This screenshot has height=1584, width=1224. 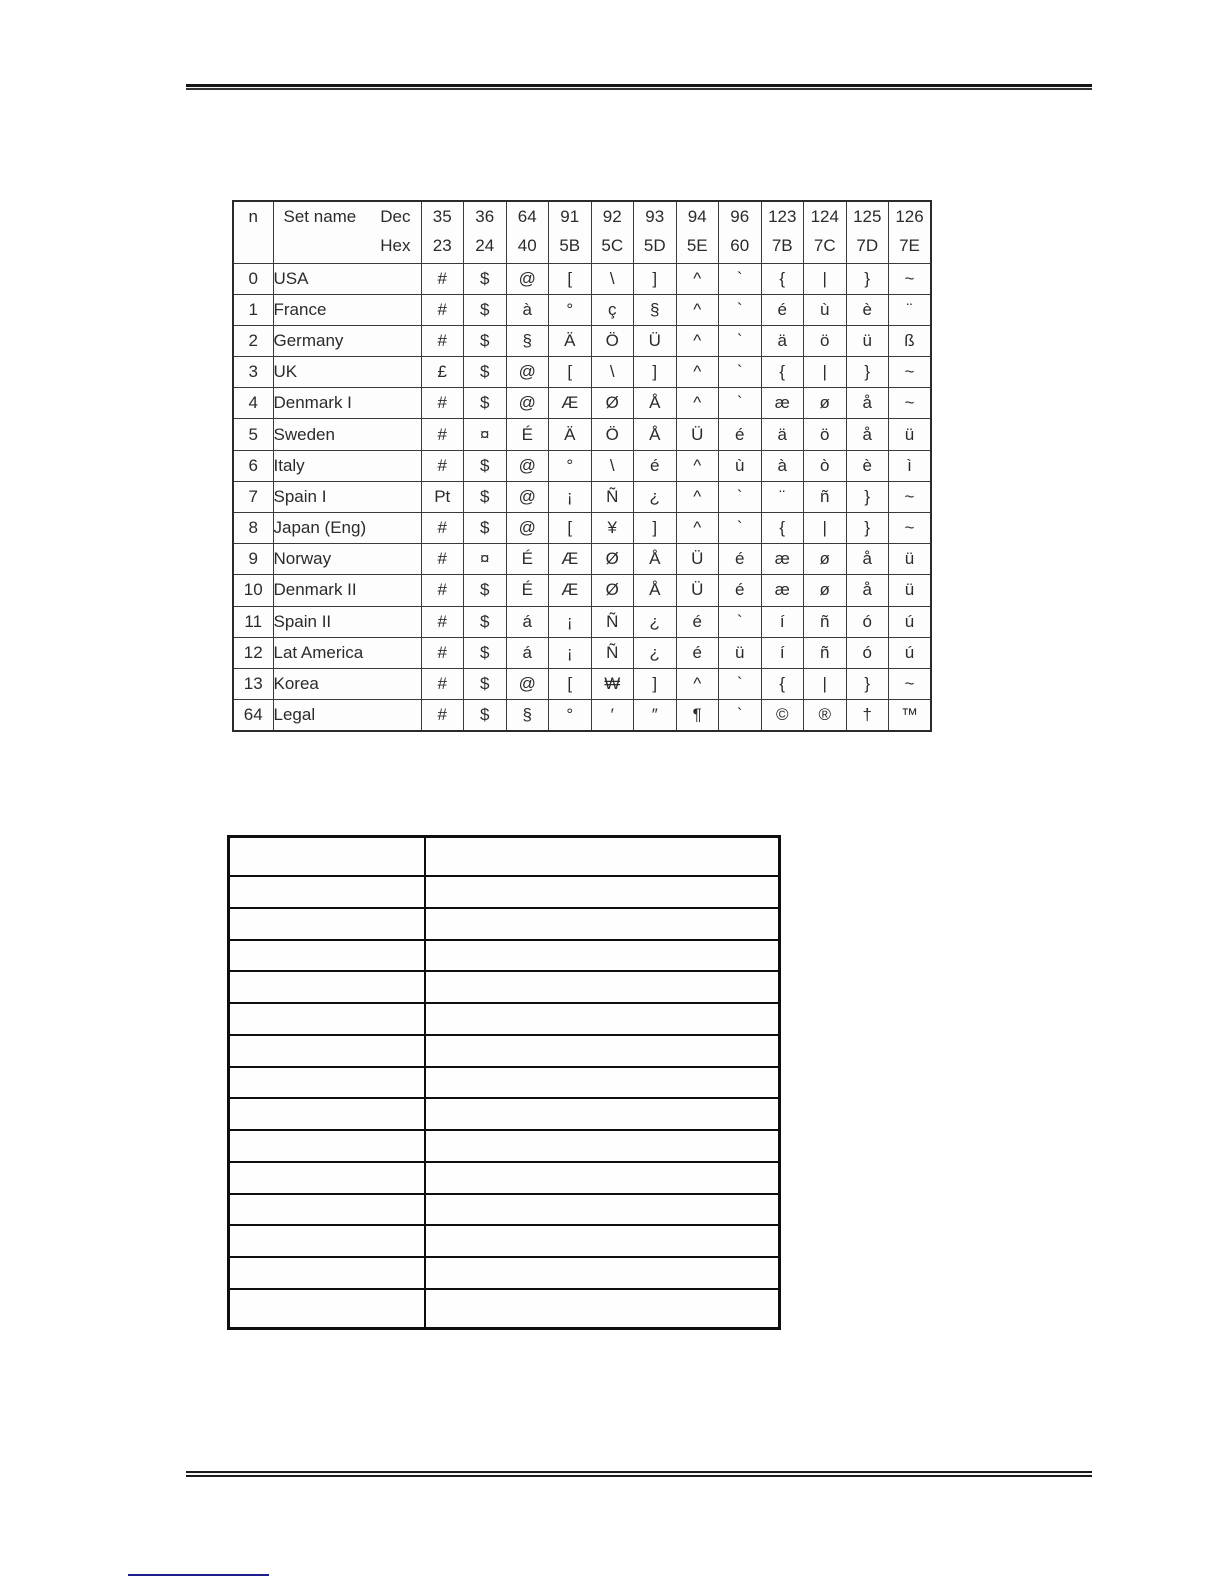 I want to click on set-number: 6, so click(x=253, y=465).